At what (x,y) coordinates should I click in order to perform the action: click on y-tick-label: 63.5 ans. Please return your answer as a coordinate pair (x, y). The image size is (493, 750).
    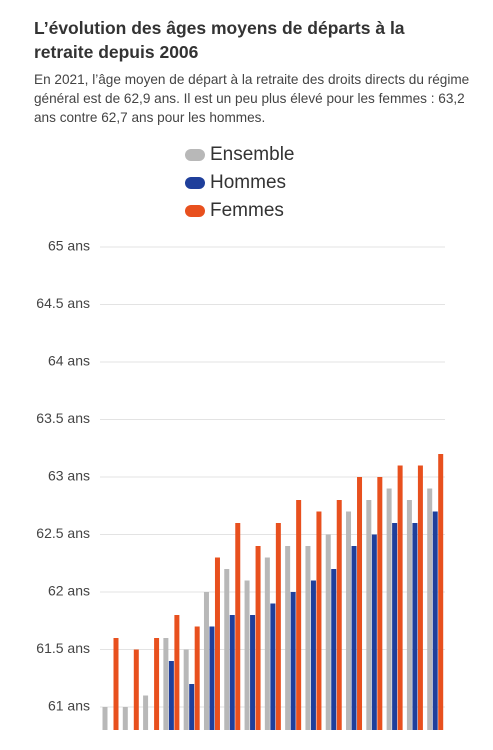
    Looking at the image, I should click on (63, 418).